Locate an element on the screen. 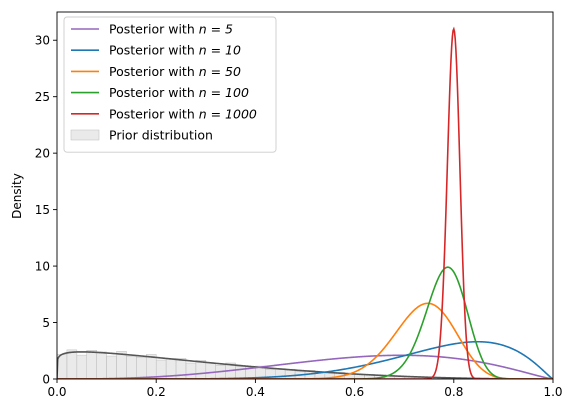 The image size is (574, 417). legend-label-math: n = 100 is located at coordinates (224, 92).